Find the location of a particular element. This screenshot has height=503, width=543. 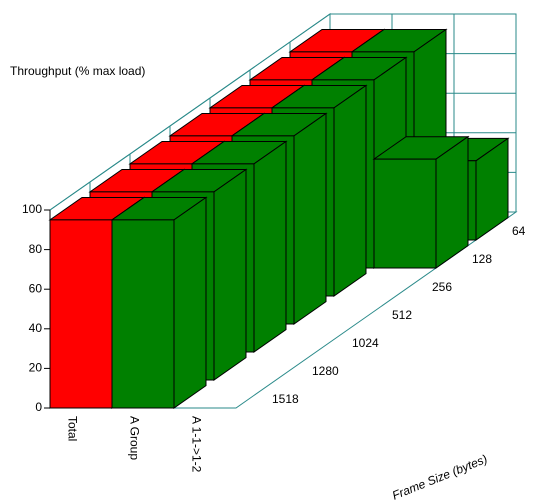

y-tick-label: 80 is located at coordinates (36, 249).